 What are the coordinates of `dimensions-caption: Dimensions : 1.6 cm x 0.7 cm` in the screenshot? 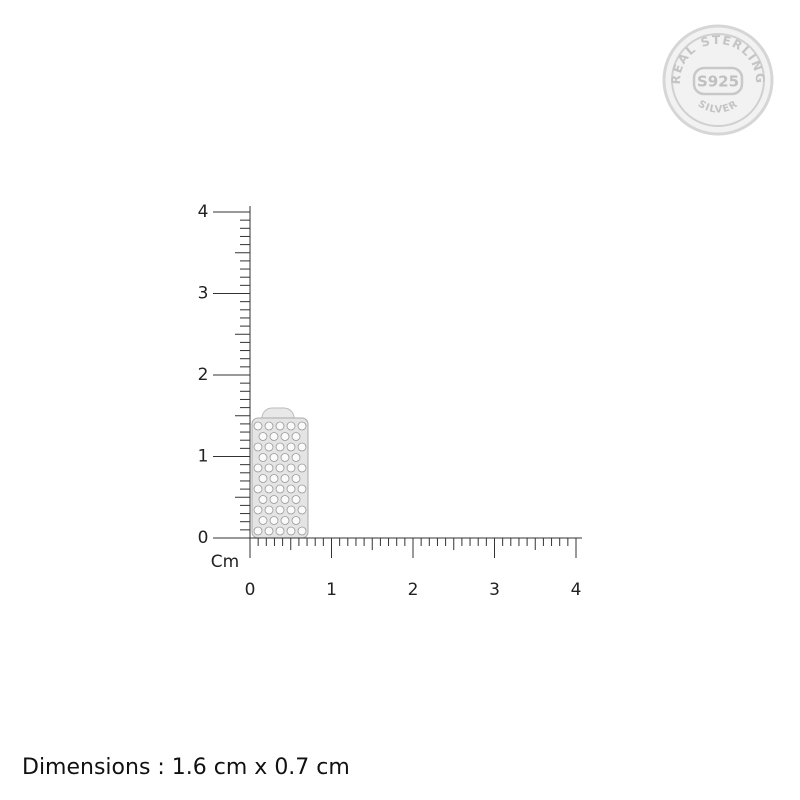 It's located at (186, 767).